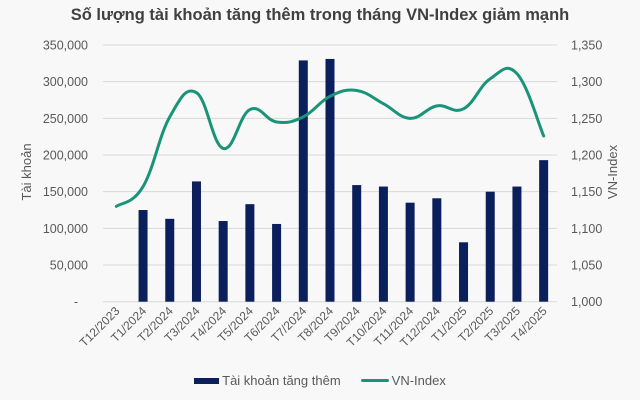  What do you see at coordinates (65, 192) in the screenshot?
I see `y-tick-label: 150,000` at bounding box center [65, 192].